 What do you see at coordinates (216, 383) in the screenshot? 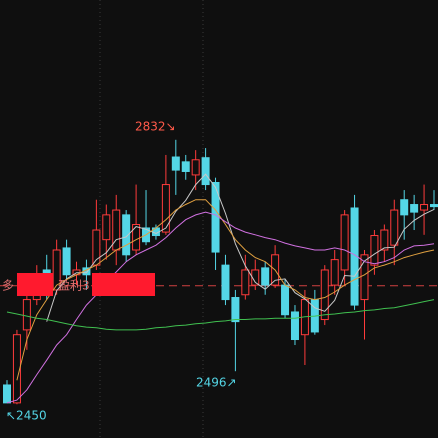
I see `annotation: 2496↗` at bounding box center [216, 383].